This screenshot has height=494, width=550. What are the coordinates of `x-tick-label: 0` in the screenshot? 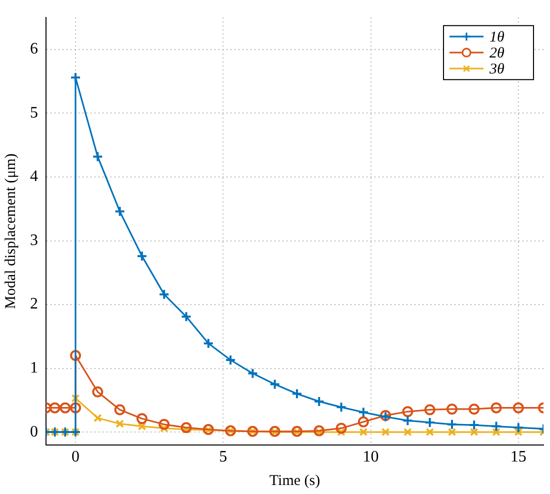 It's located at (76, 457).